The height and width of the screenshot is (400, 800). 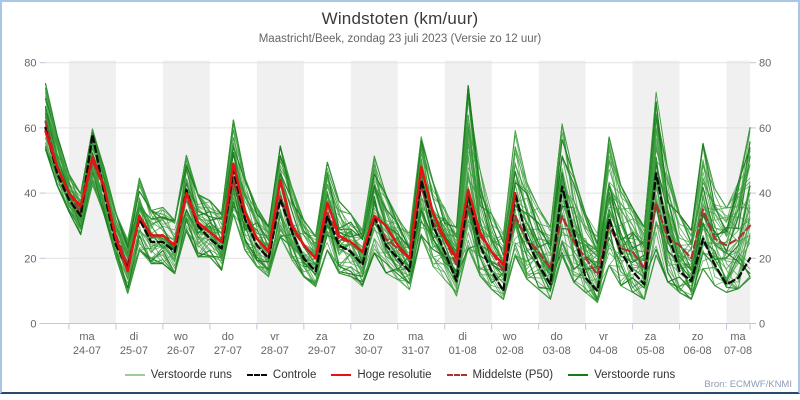 I want to click on xaxis-date-02-08: 02-08, so click(x=510, y=351).